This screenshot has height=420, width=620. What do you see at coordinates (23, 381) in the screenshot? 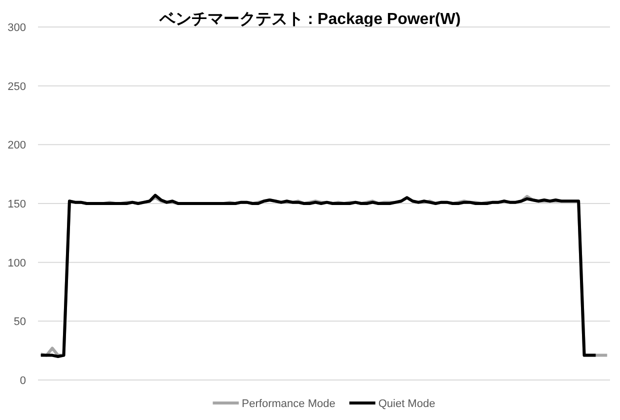
I see `y-tick-label: 0` at bounding box center [23, 381].